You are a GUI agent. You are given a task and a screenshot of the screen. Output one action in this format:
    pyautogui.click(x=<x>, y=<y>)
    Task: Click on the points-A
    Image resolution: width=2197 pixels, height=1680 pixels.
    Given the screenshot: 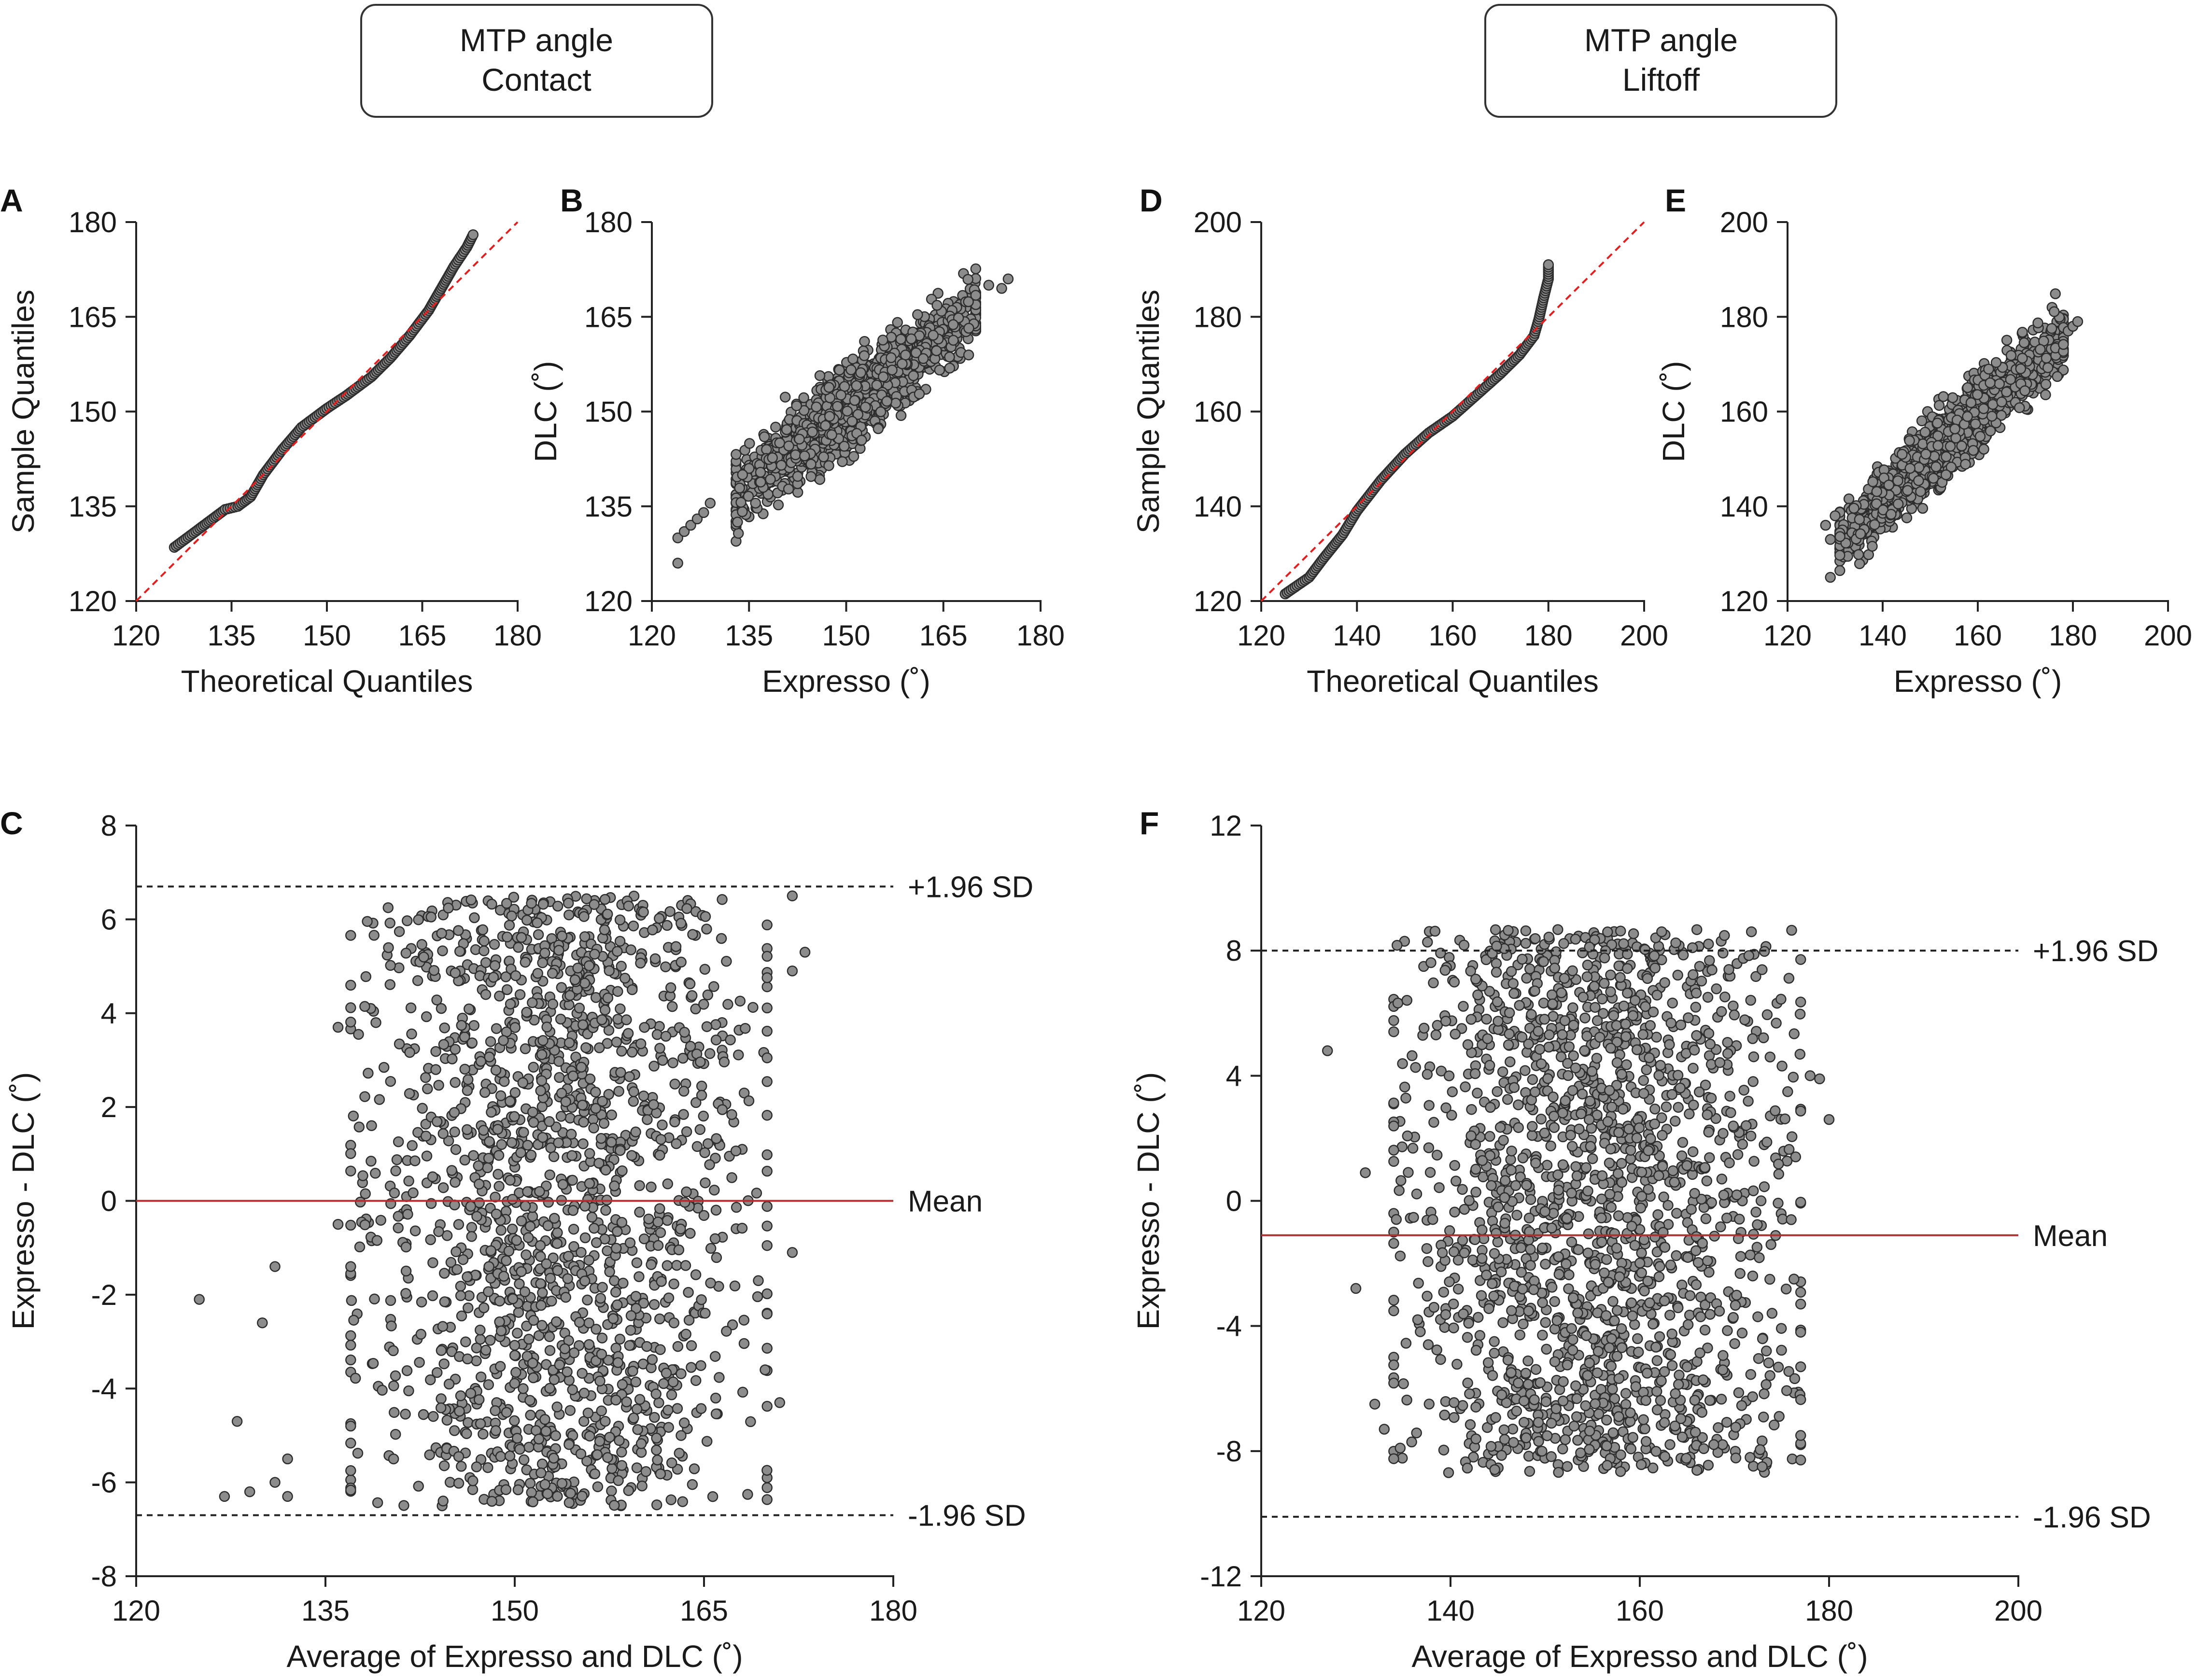 What is the action you would take?
    pyautogui.click(x=324, y=391)
    